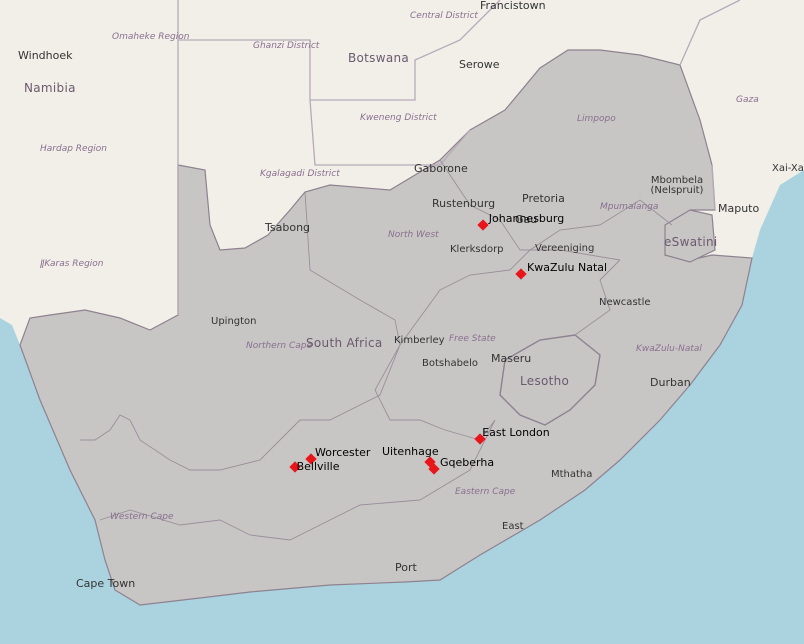  Describe the element at coordinates (286, 46) in the screenshot. I see `region-label-ghanzi: Ghanzi District` at that location.